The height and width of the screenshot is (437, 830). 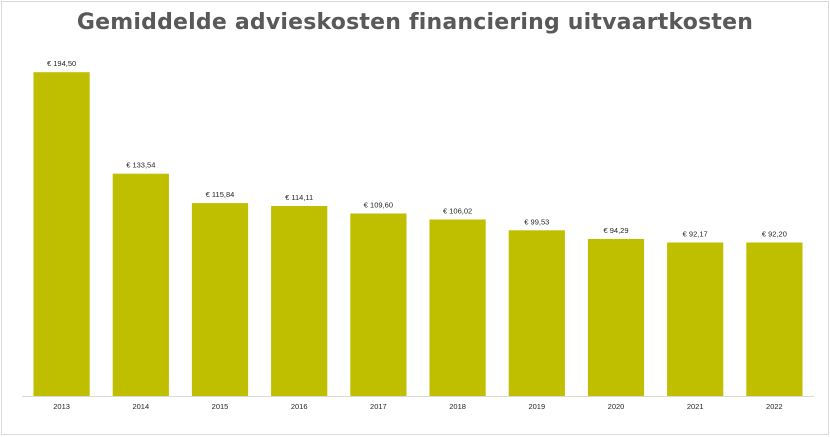 What do you see at coordinates (140, 284) in the screenshot?
I see `bar-2014` at bounding box center [140, 284].